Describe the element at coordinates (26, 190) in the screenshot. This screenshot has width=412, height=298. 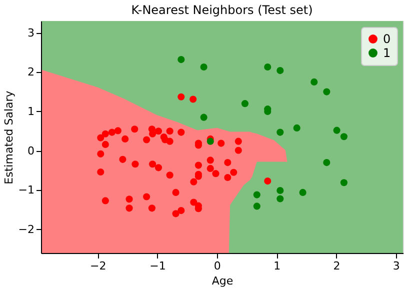
I see `y-tick-label: −1` at that location.